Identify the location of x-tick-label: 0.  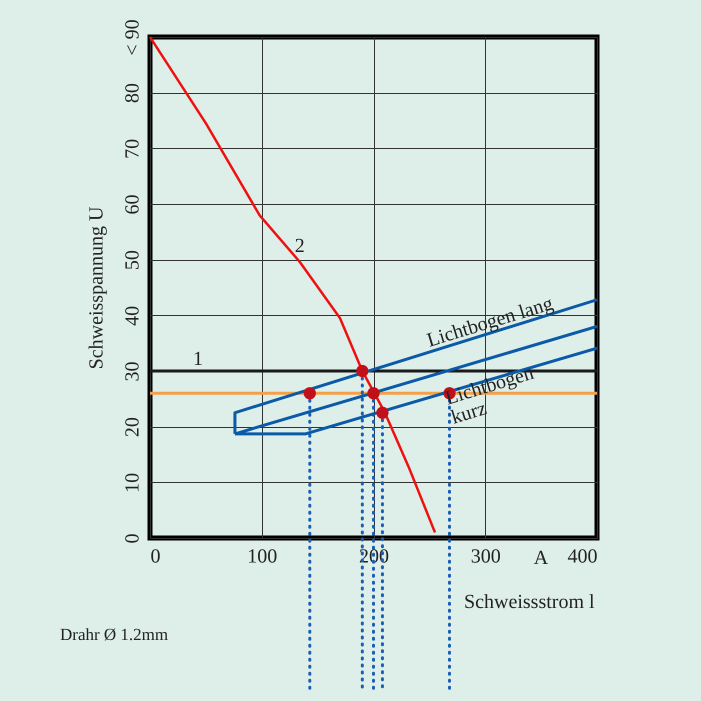
(155, 557).